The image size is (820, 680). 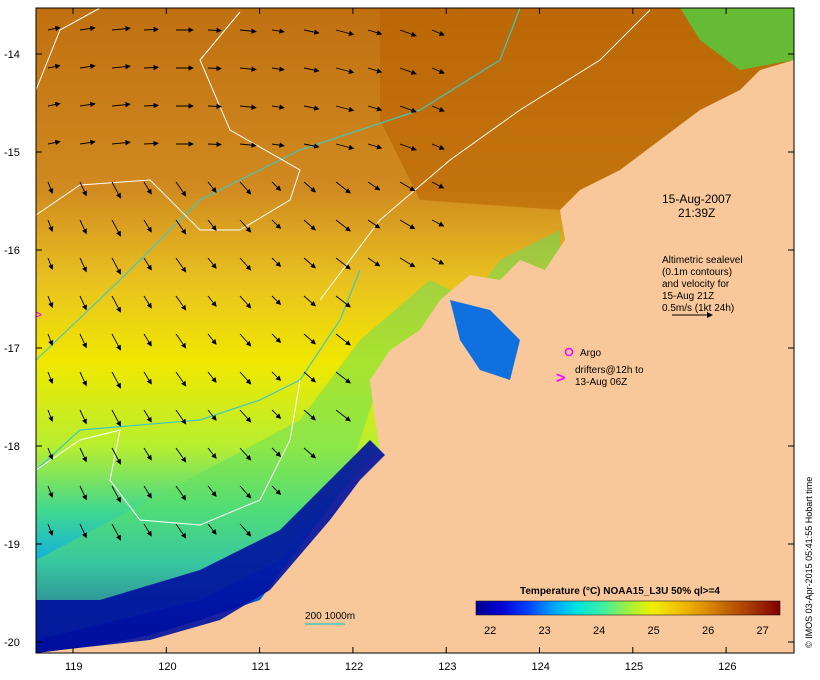 I want to click on lon-tick-label: 125, so click(x=634, y=667).